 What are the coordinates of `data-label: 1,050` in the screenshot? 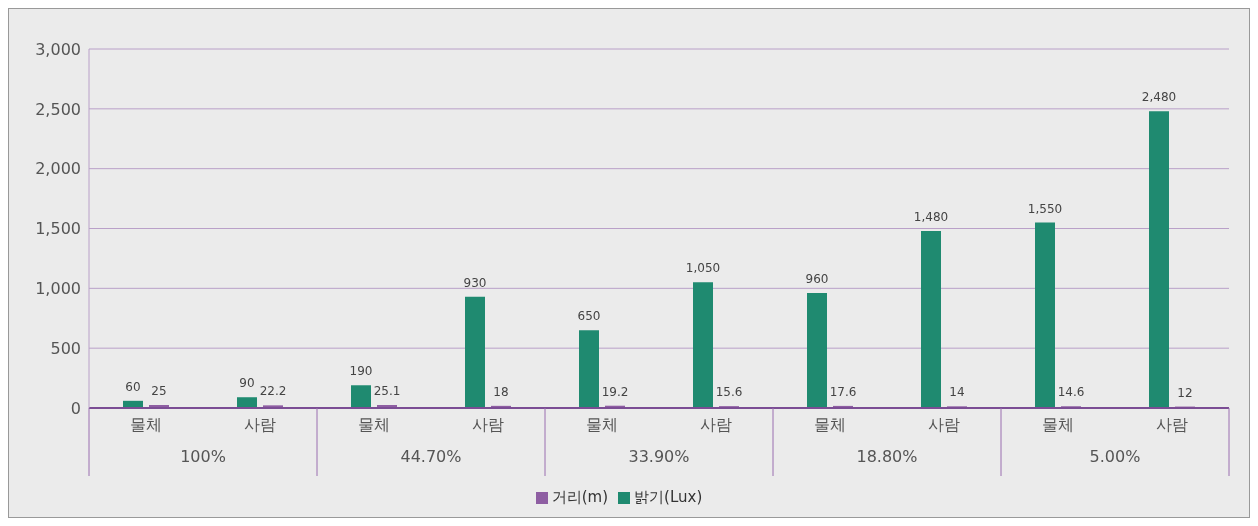 It's located at (703, 268).